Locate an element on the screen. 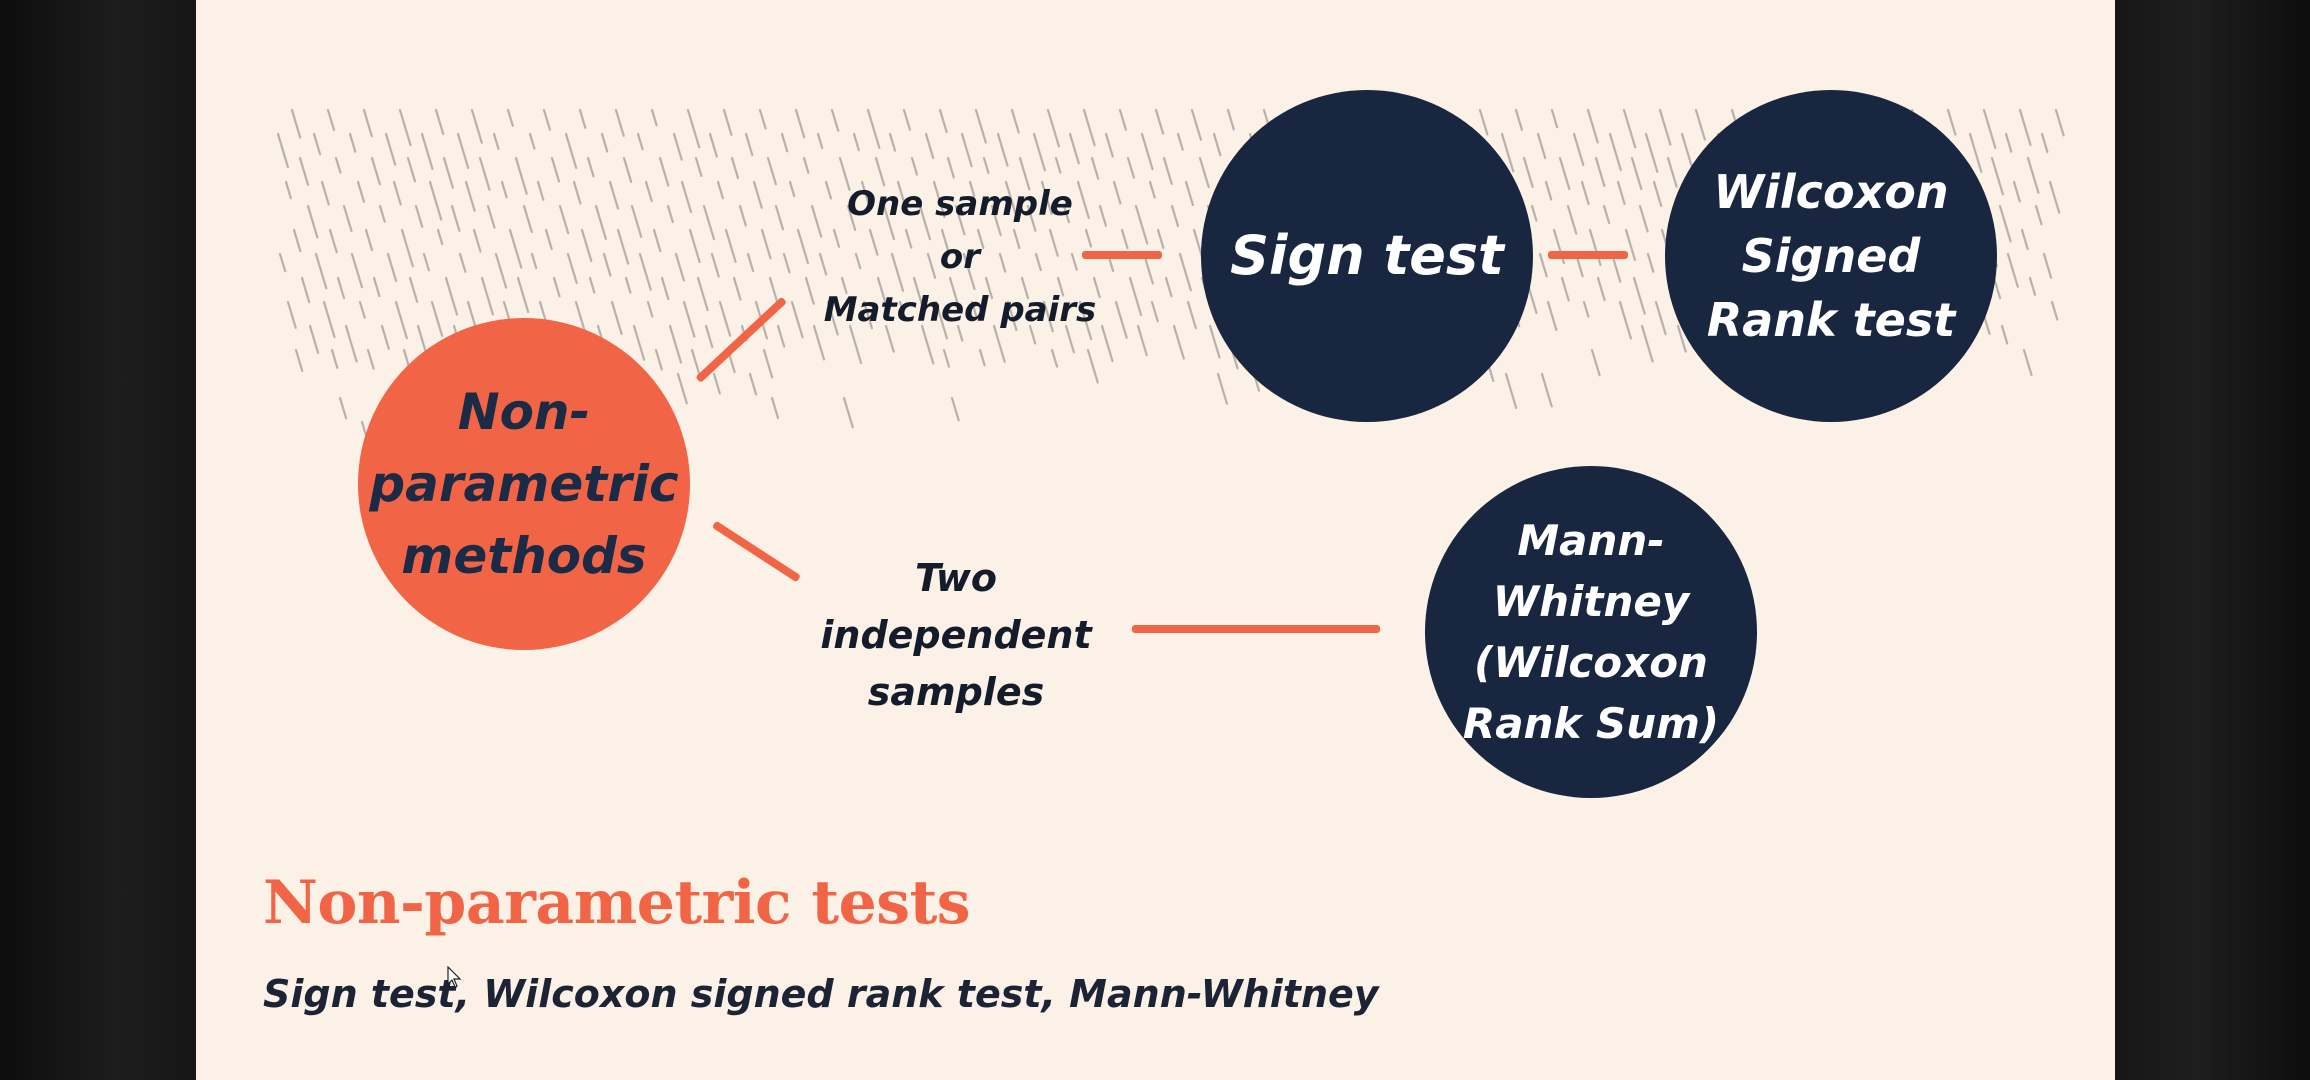  mouse-cursor-icon is located at coordinates (454, 977).